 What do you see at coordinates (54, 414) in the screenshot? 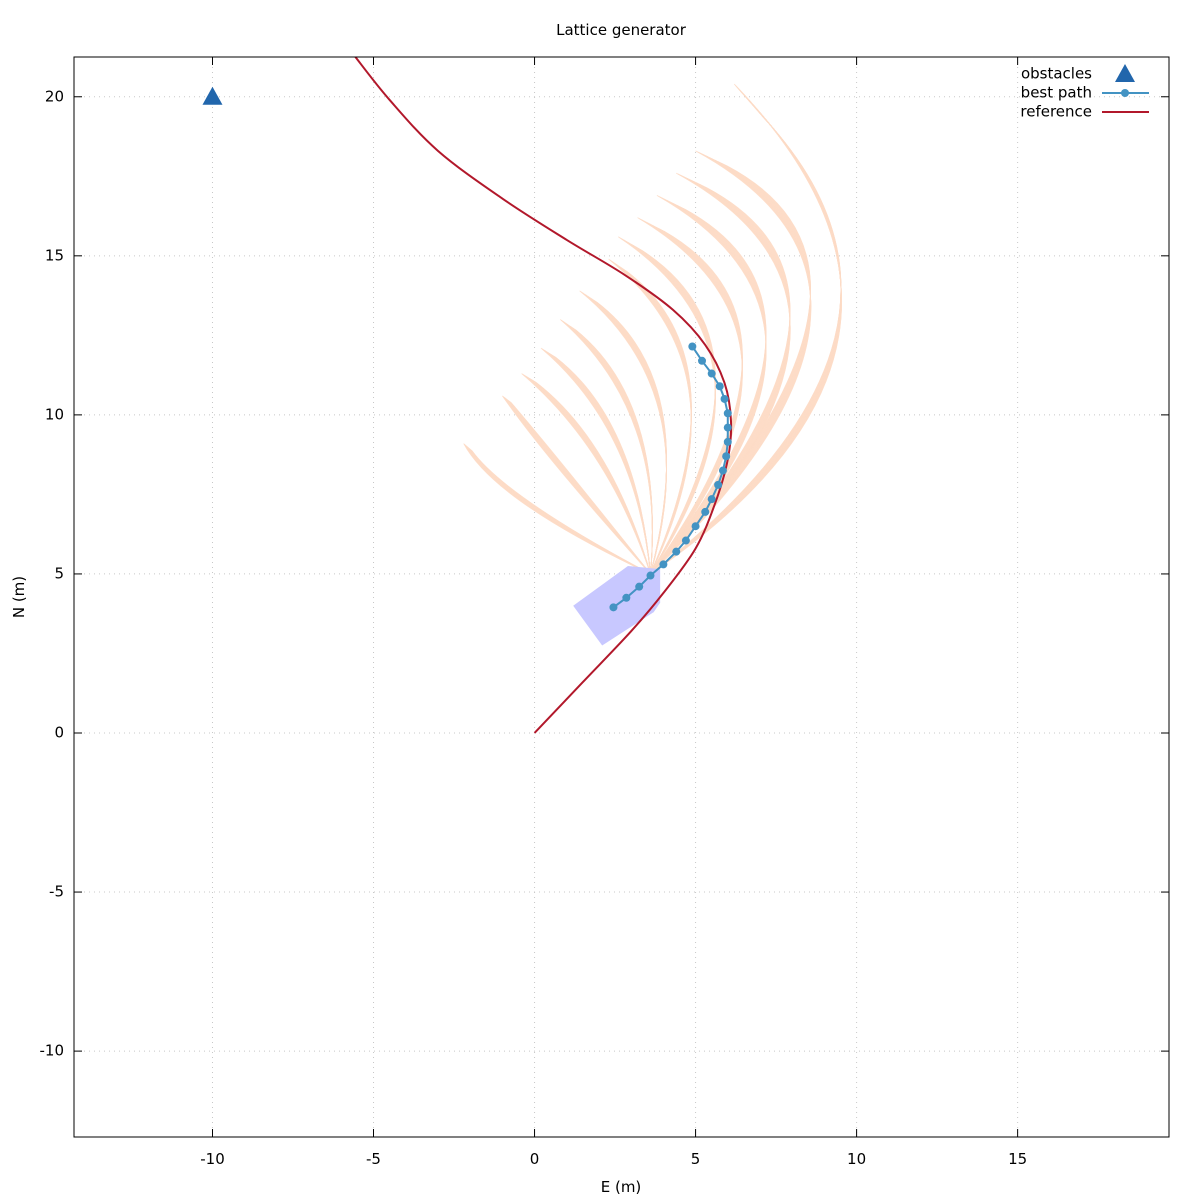
I see `y-tick-label: 10` at bounding box center [54, 414].